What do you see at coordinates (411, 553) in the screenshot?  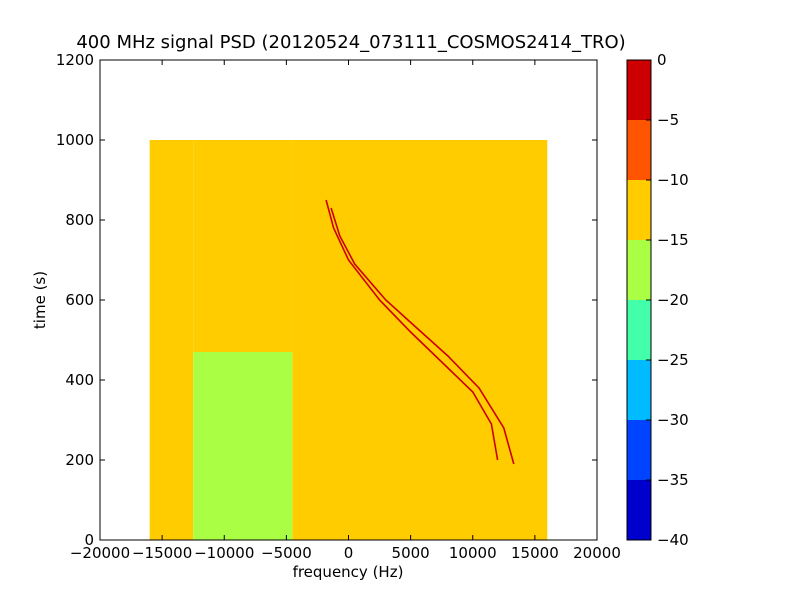 I see `x-tick-label: 5000` at bounding box center [411, 553].